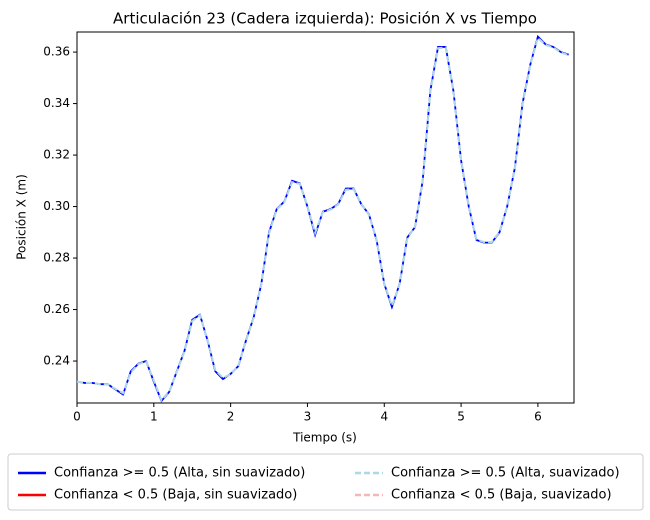 This screenshot has height=520, width=650. I want to click on y-tick-label: 0.28, so click(56, 258).